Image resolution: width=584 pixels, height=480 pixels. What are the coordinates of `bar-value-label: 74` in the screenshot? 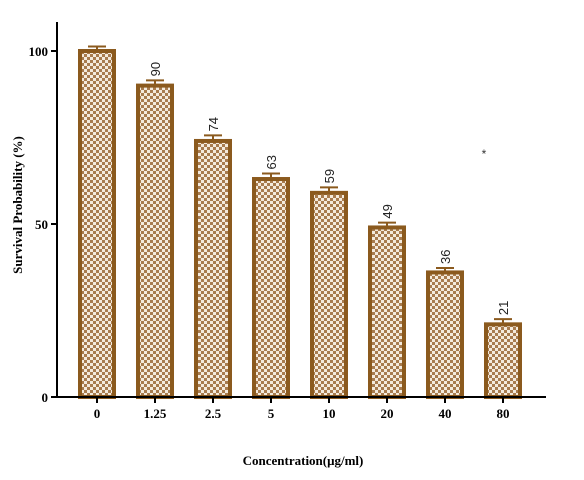 It's located at (213, 124).